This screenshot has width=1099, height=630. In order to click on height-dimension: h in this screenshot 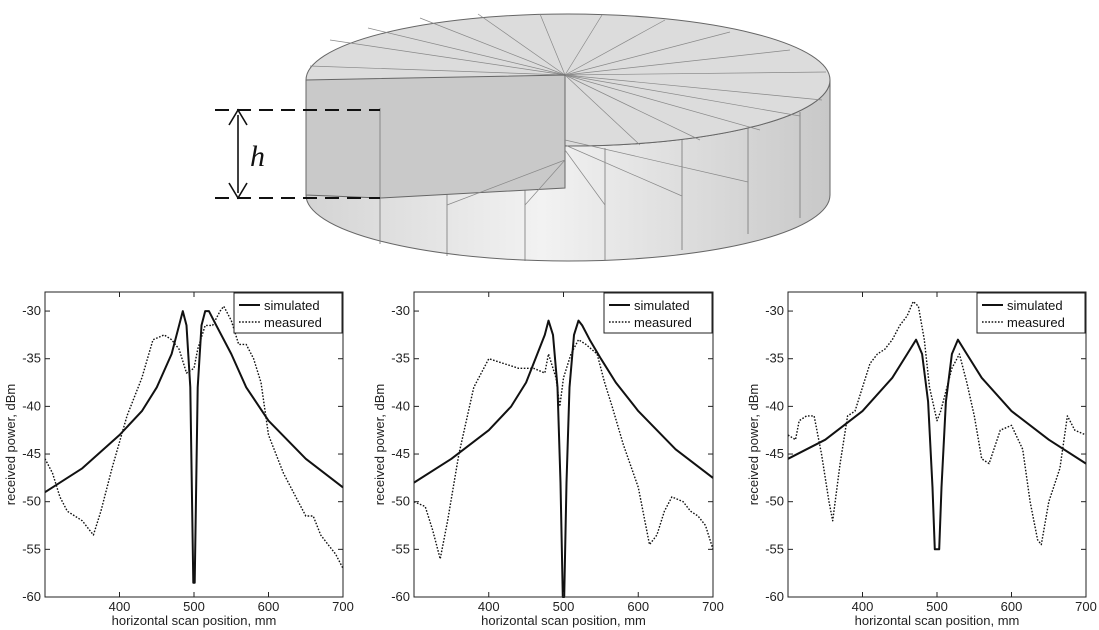, I will do `click(297, 154)`.